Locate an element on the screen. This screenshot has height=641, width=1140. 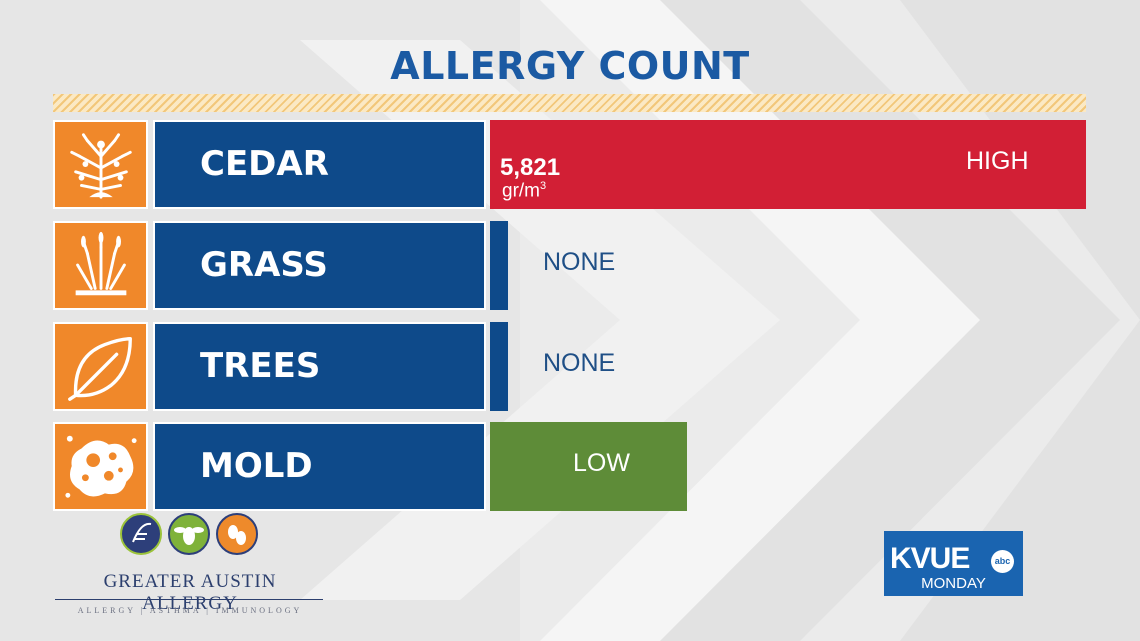
logo-tagline: ALLERGY | ASTHMA | IMMUNOLOGY is located at coordinates (190, 610).